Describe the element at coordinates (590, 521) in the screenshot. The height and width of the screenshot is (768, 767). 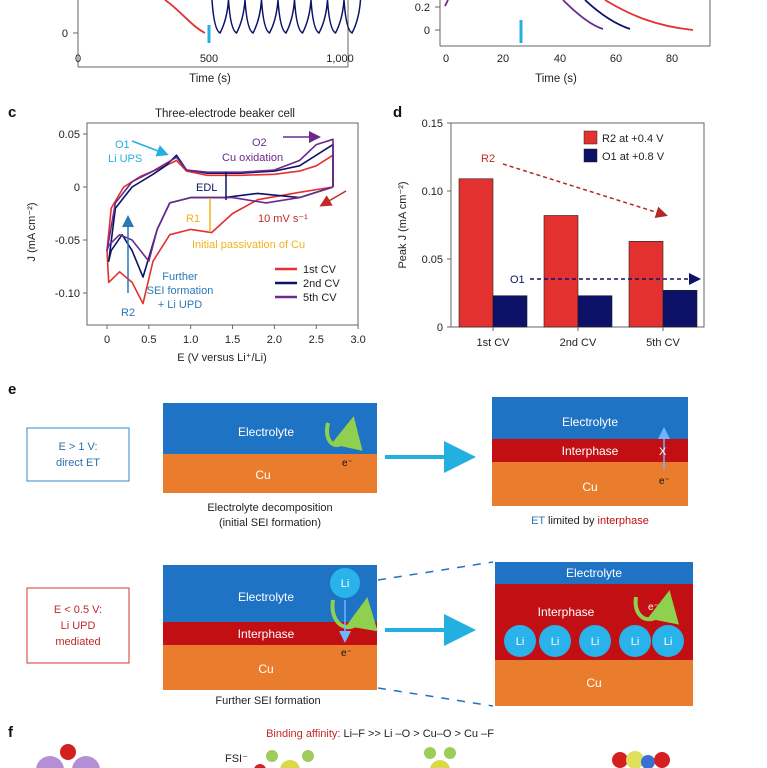
I see `caption-et-limited: ET limited by interphase` at that location.